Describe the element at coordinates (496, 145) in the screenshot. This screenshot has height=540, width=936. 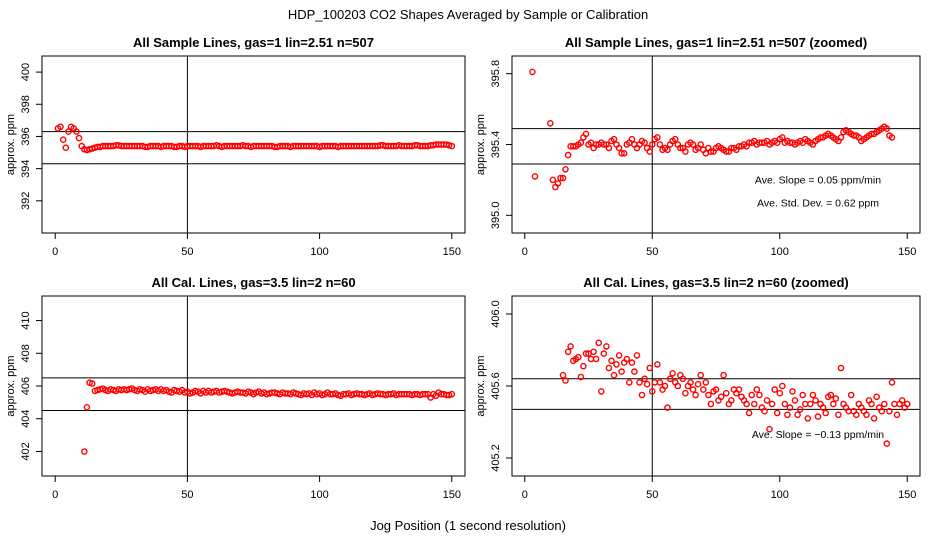
I see `y-tick-label: 395.4` at that location.